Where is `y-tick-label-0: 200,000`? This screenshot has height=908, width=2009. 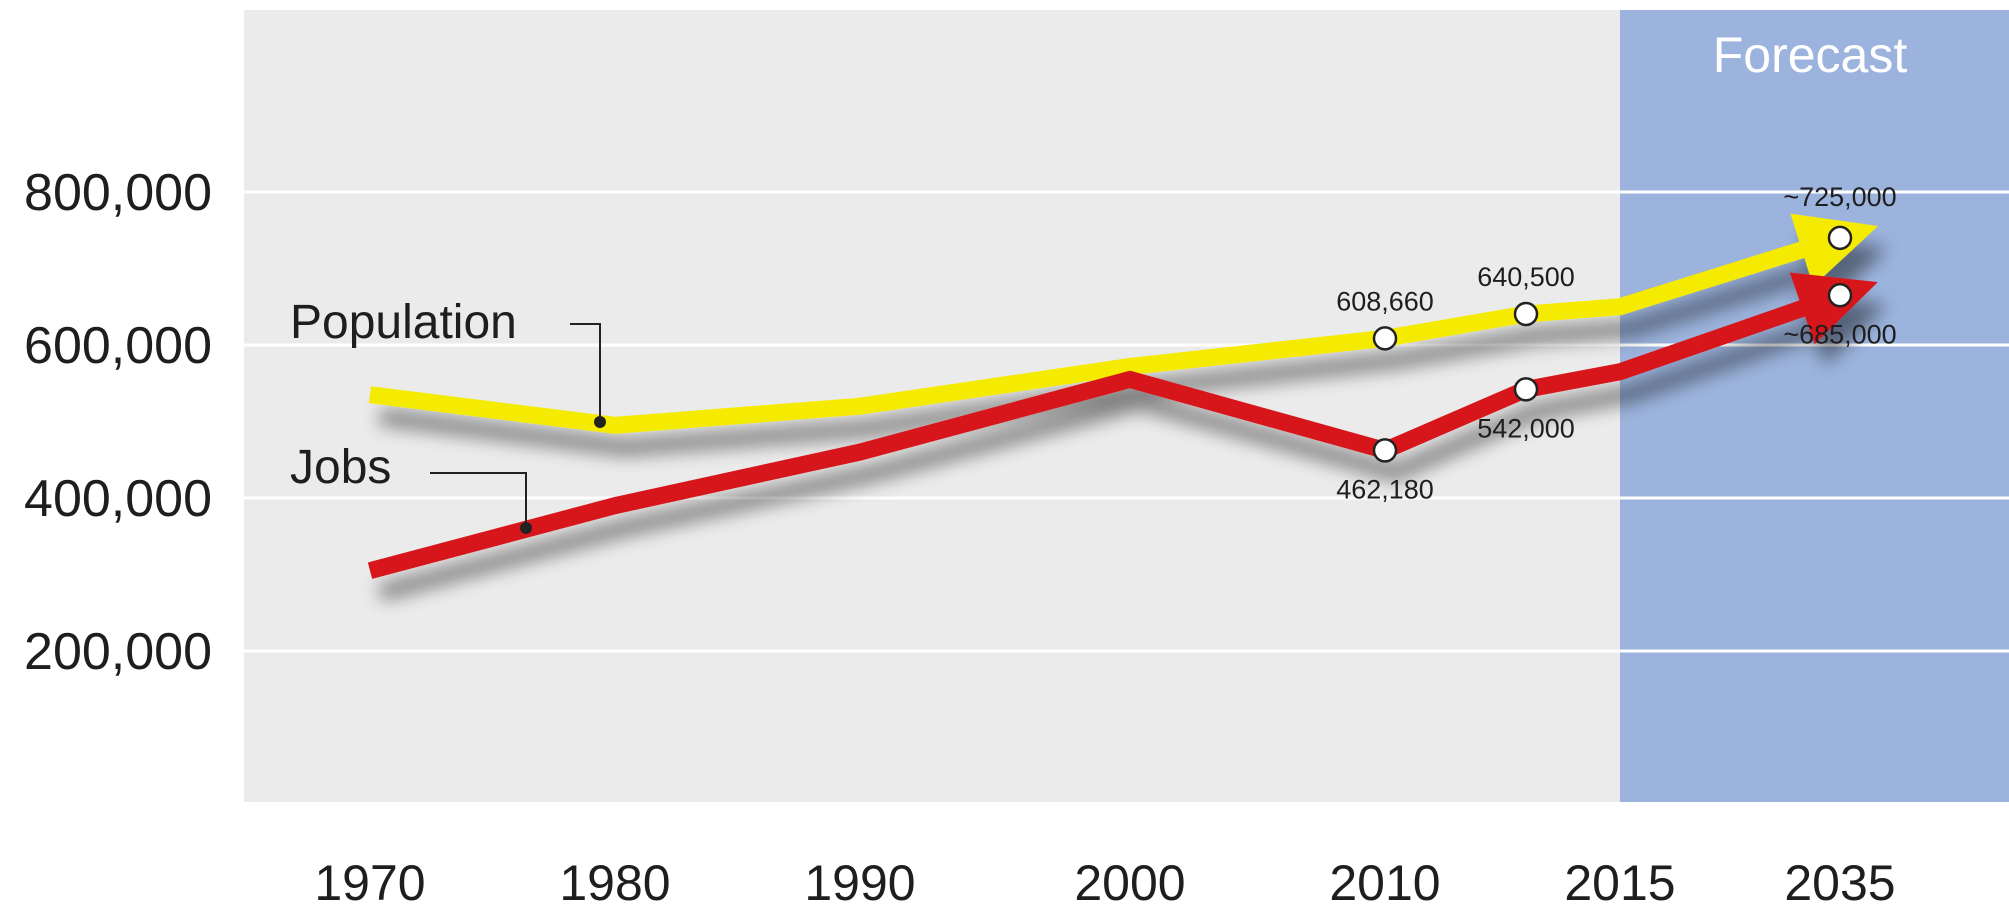 y-tick-label-0: 200,000 is located at coordinates (118, 652).